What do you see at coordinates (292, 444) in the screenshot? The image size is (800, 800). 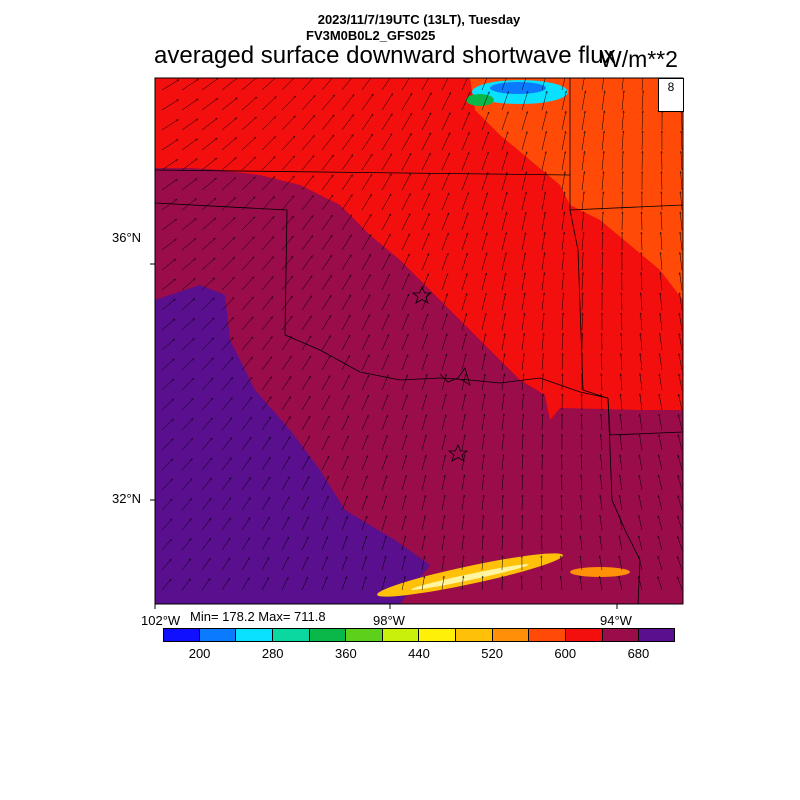 I see `field-purple` at bounding box center [292, 444].